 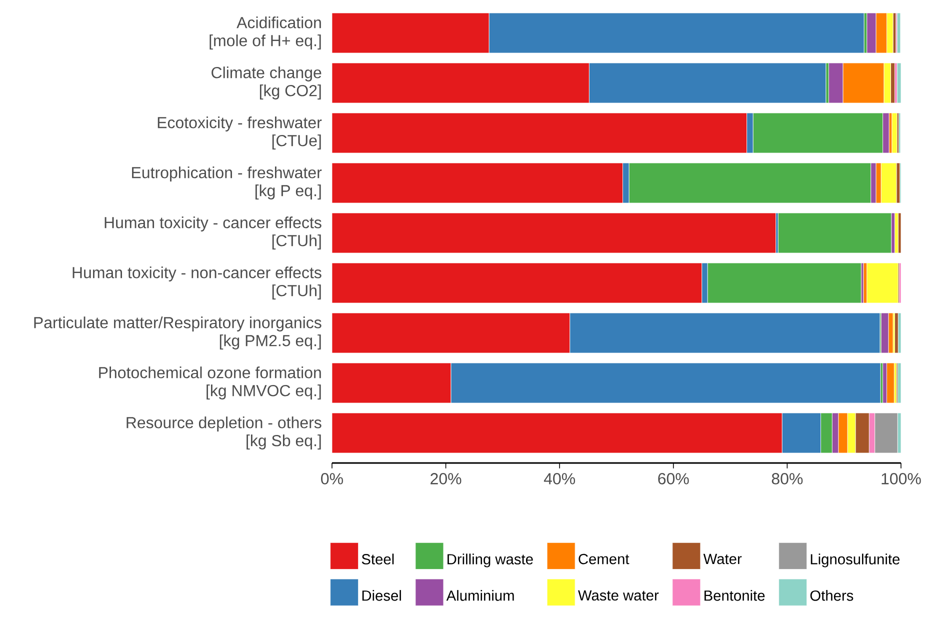 What do you see at coordinates (560, 478) in the screenshot?
I see `x-tick-label: 40%` at bounding box center [560, 478].